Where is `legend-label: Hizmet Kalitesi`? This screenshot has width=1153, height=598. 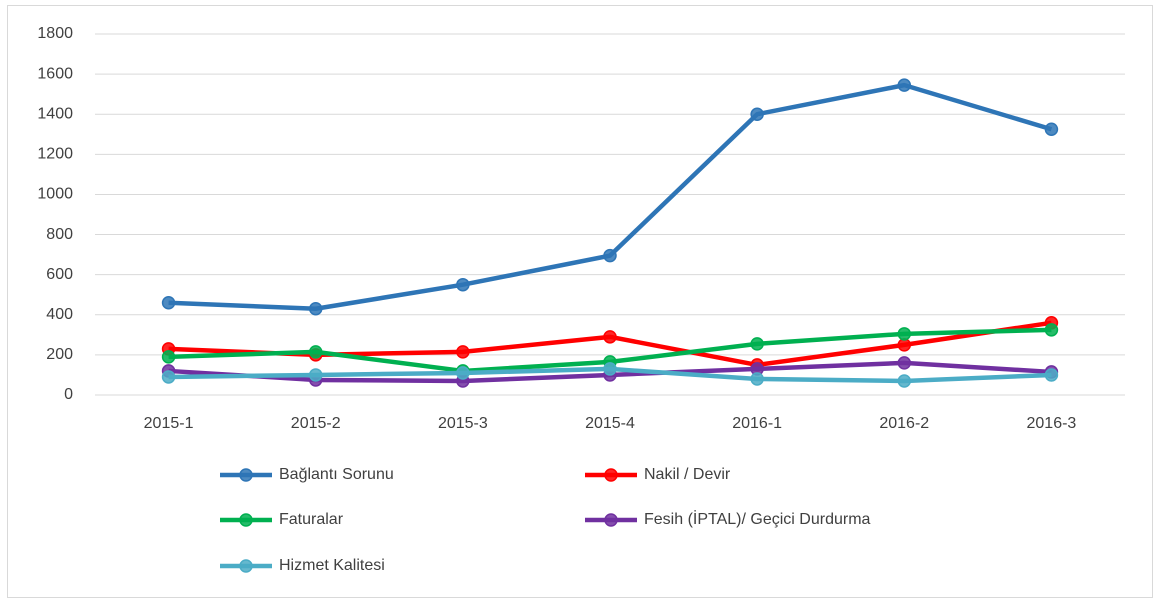
legend-label: Hizmet Kalitesi is located at coordinates (332, 565).